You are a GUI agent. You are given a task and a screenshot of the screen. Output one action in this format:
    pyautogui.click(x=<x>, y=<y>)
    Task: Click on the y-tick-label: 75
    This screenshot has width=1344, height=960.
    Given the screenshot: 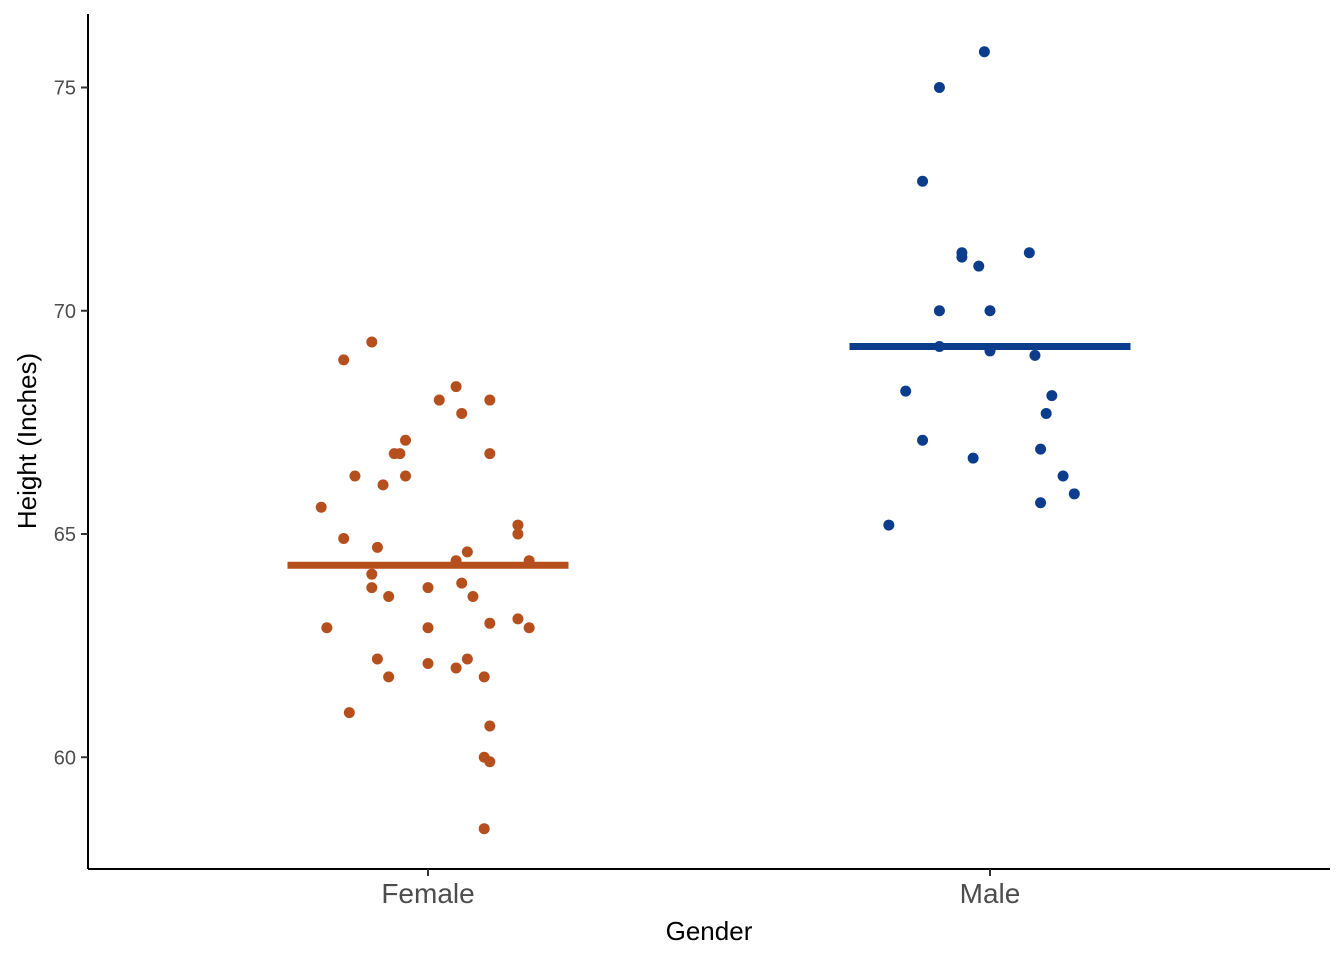 What is the action you would take?
    pyautogui.click(x=65, y=89)
    